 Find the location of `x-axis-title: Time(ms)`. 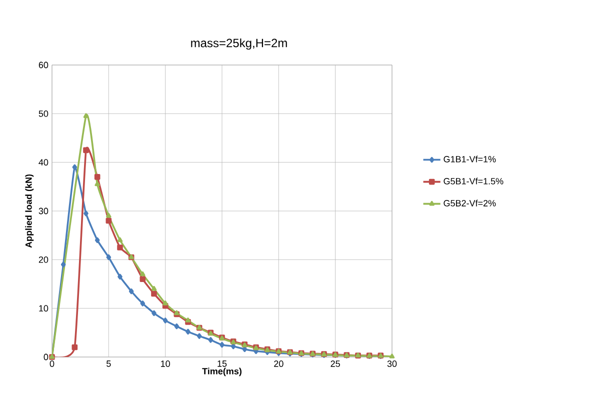

x-axis-title: Time(ms) is located at coordinates (222, 372).